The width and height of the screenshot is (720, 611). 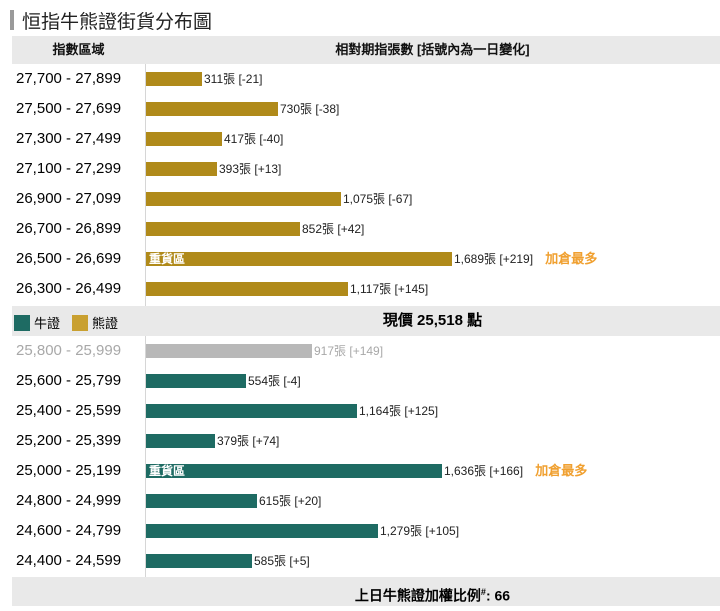 I want to click on value-label: 1,164張 [+125], so click(x=399, y=411).